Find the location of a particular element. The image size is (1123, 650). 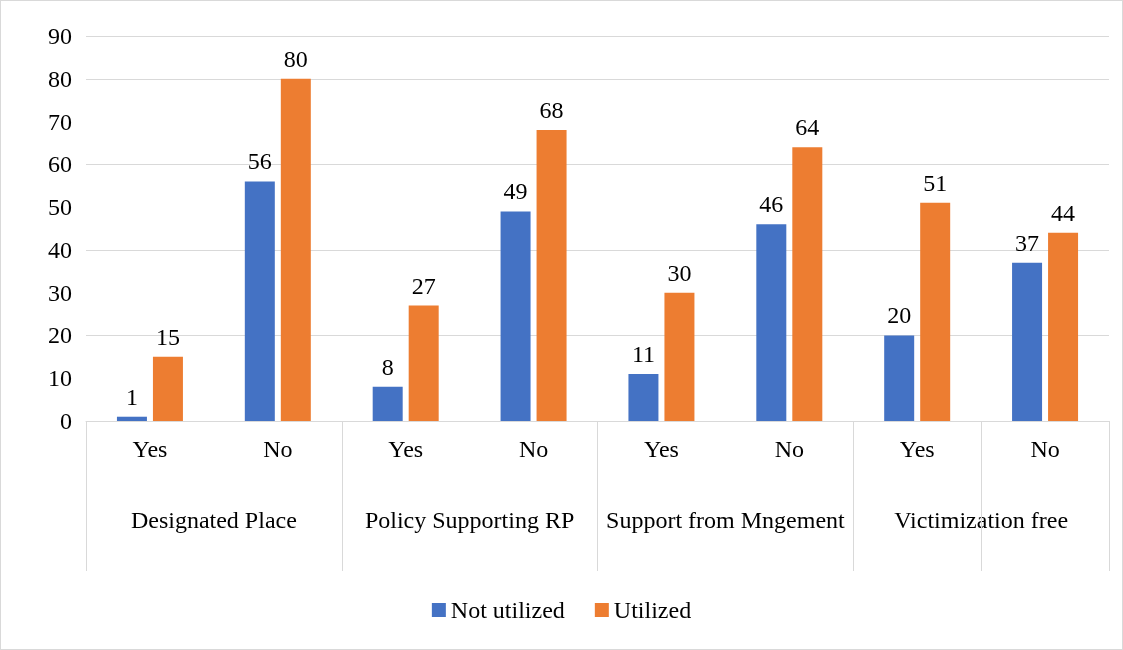

text: Victimization free is located at coordinates (981, 520).